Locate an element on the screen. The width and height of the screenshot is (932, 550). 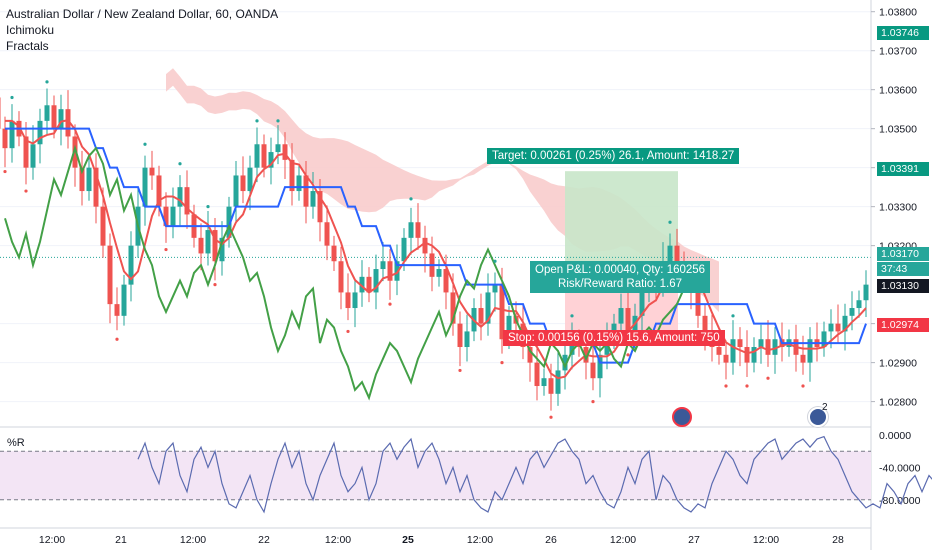
wr-line is located at coordinates (534, 474).